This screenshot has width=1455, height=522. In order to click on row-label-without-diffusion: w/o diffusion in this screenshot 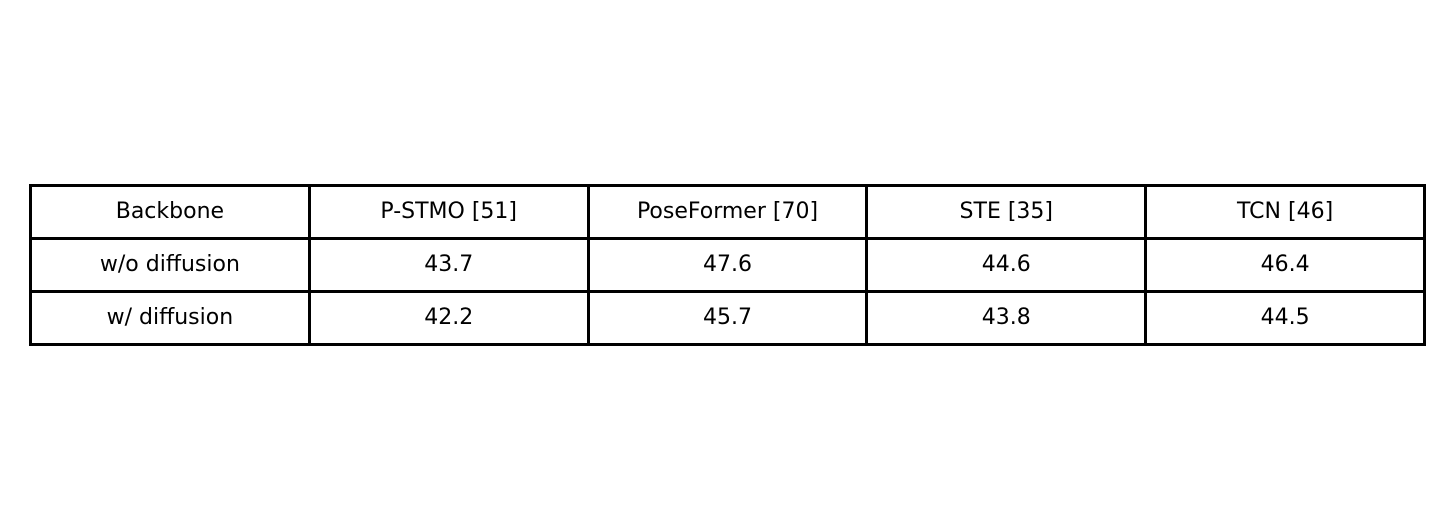, I will do `click(170, 265)`.